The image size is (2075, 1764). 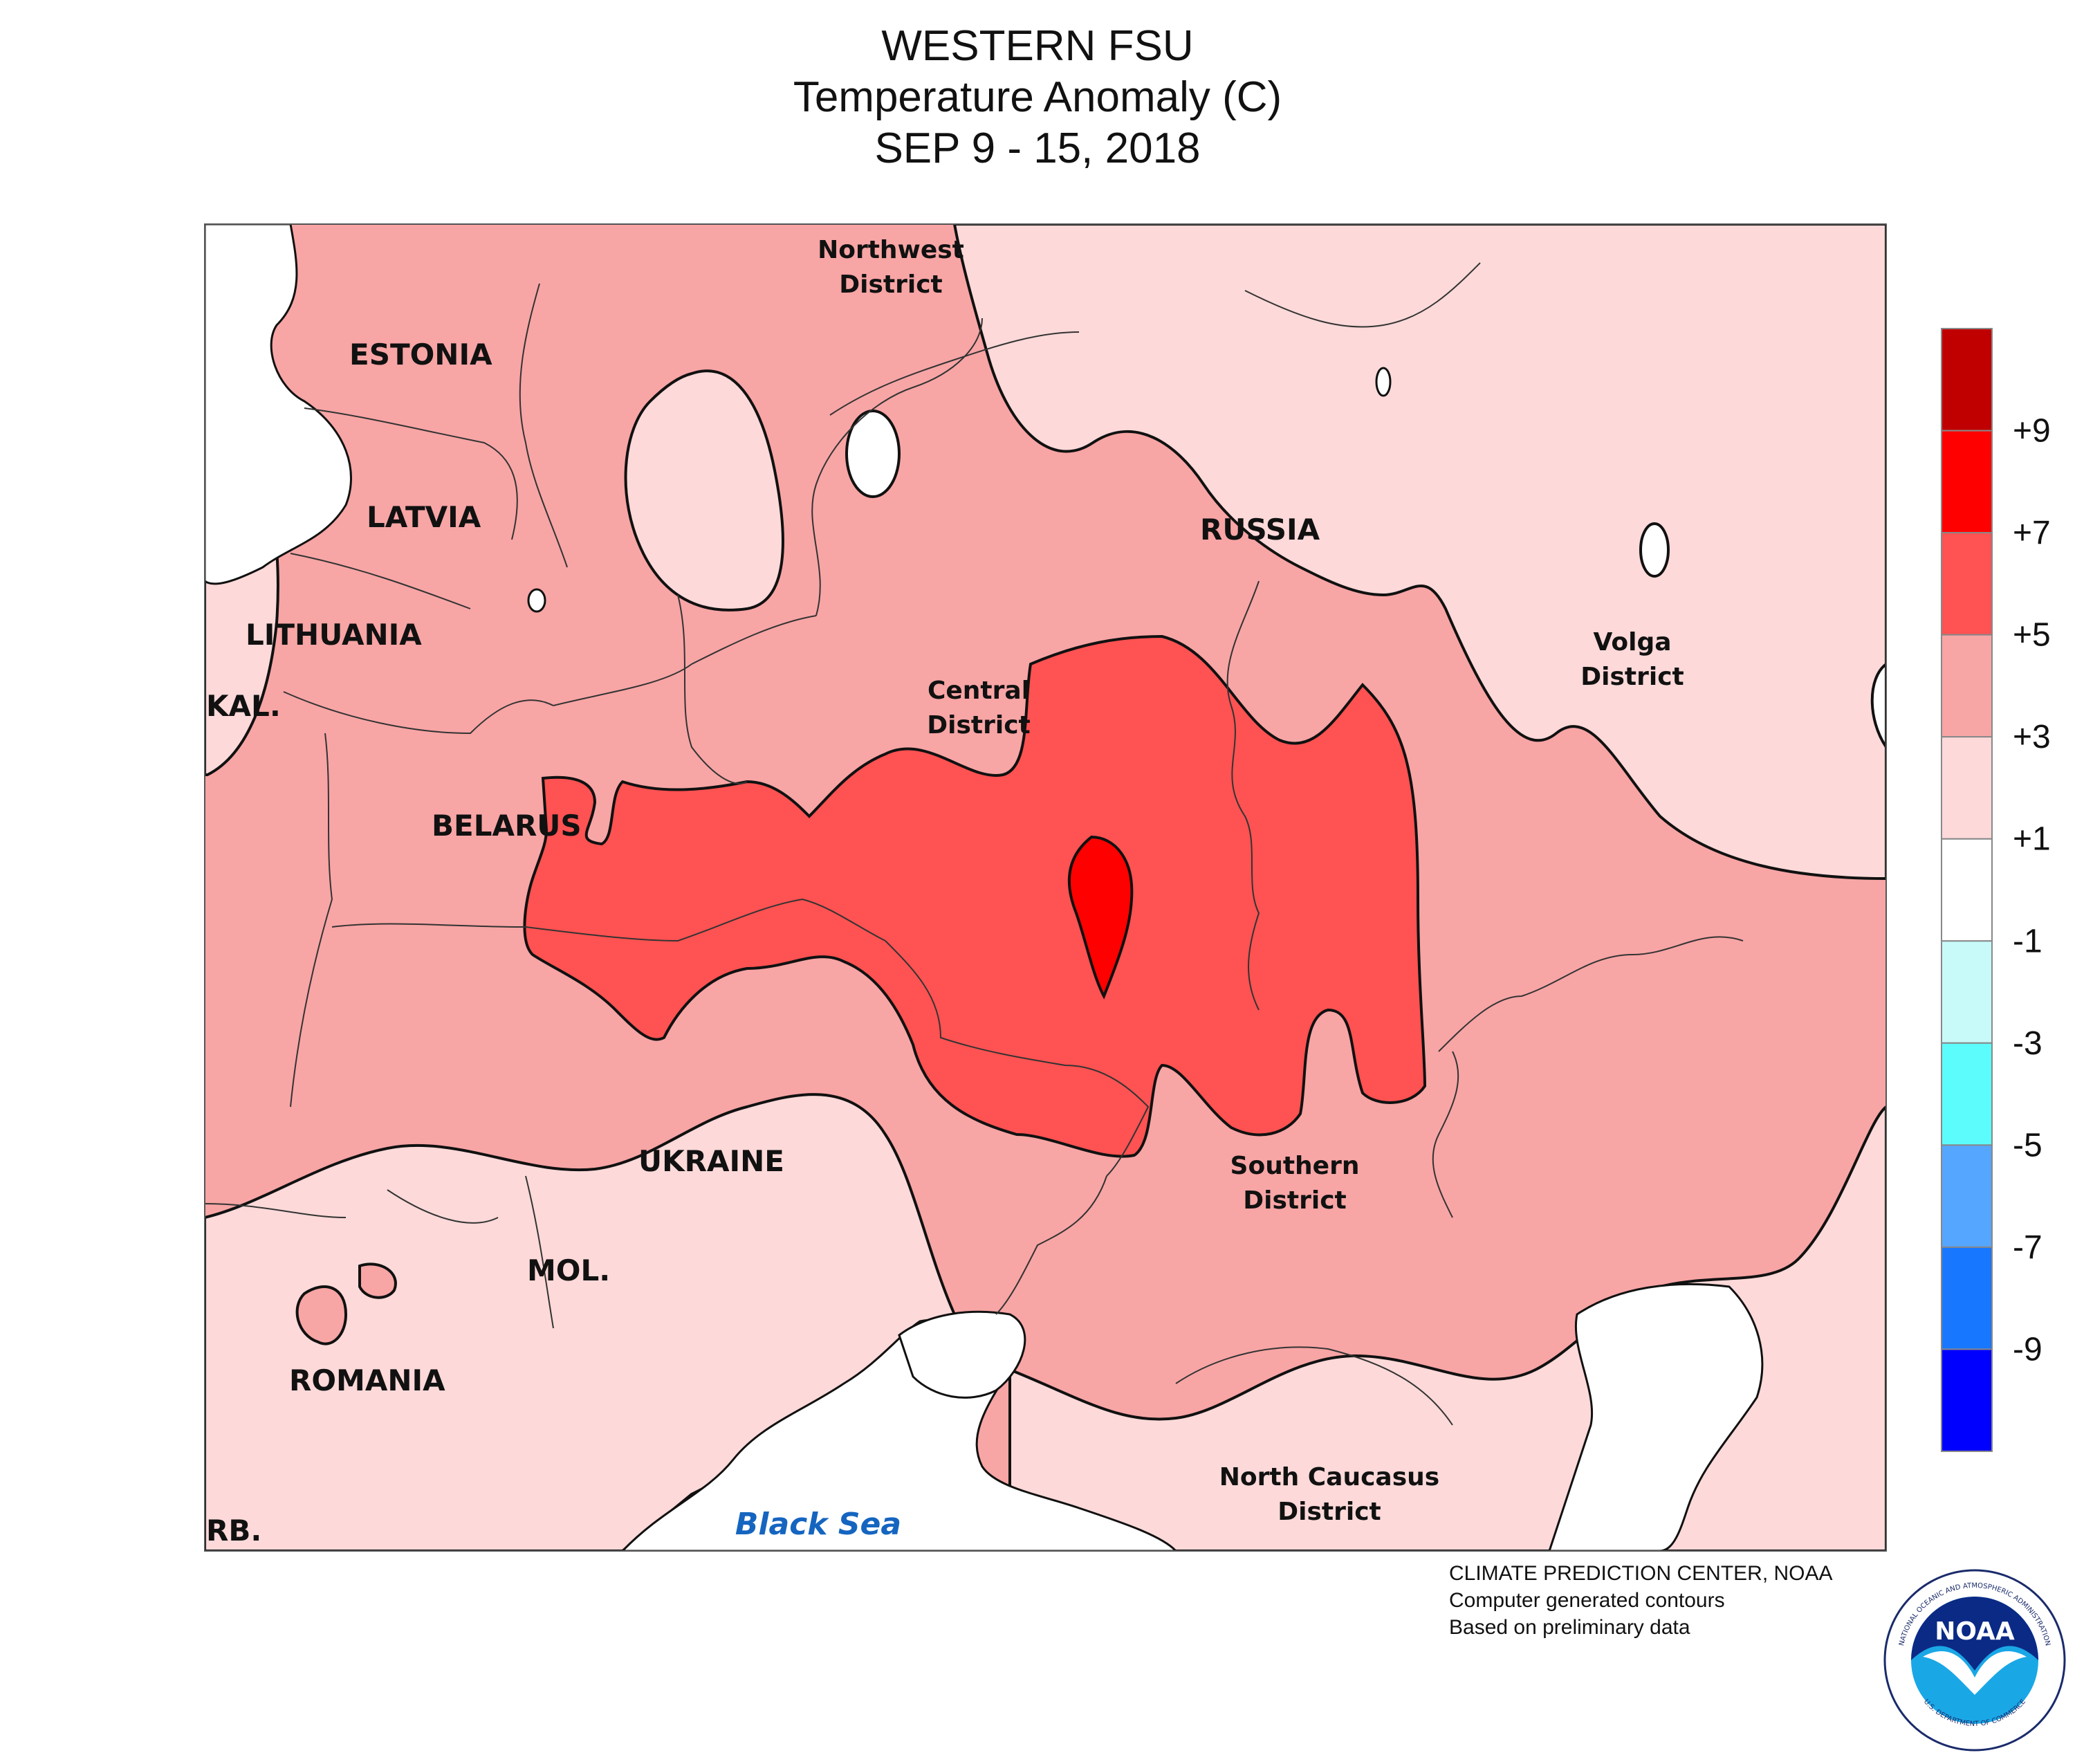 What do you see at coordinates (1632, 642) in the screenshot?
I see `label-volga-district-1: Volga` at bounding box center [1632, 642].